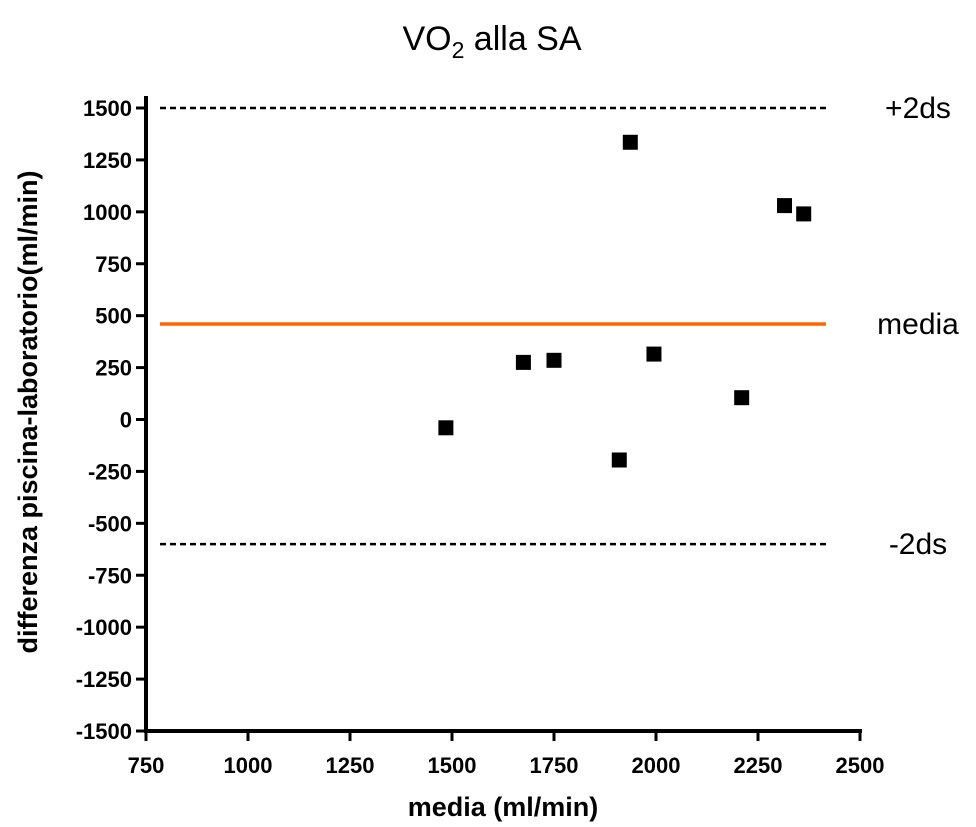  What do you see at coordinates (452, 765) in the screenshot?
I see `x-tick-label: 1500` at bounding box center [452, 765].